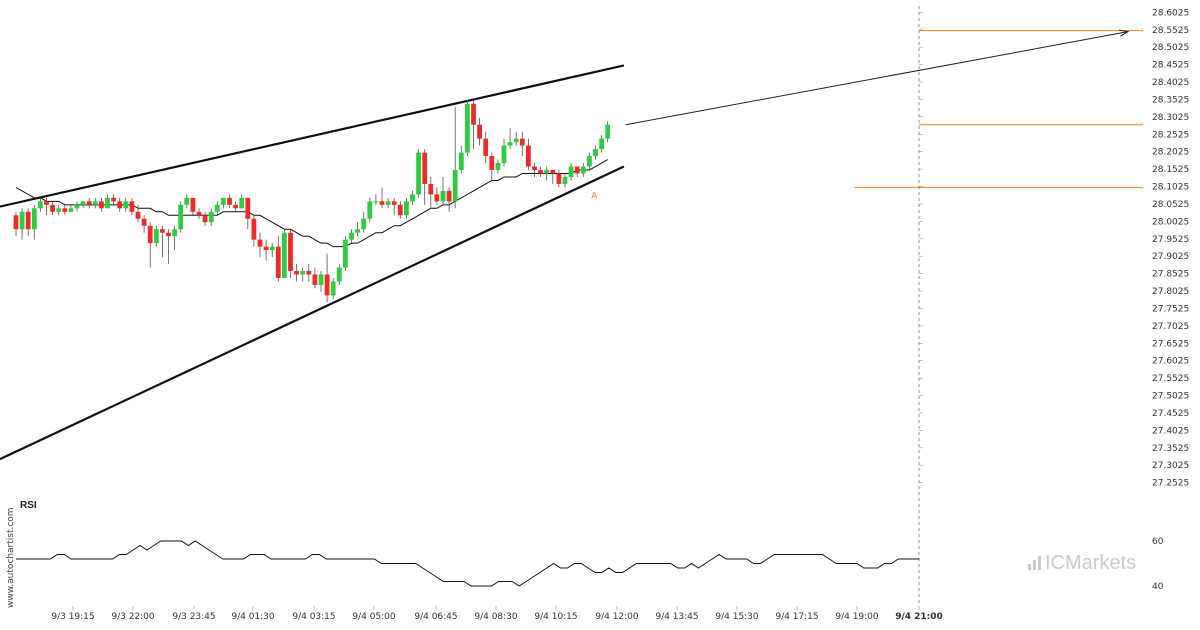  I want to click on time-tick-label: 9/4 17:15, so click(796, 617).